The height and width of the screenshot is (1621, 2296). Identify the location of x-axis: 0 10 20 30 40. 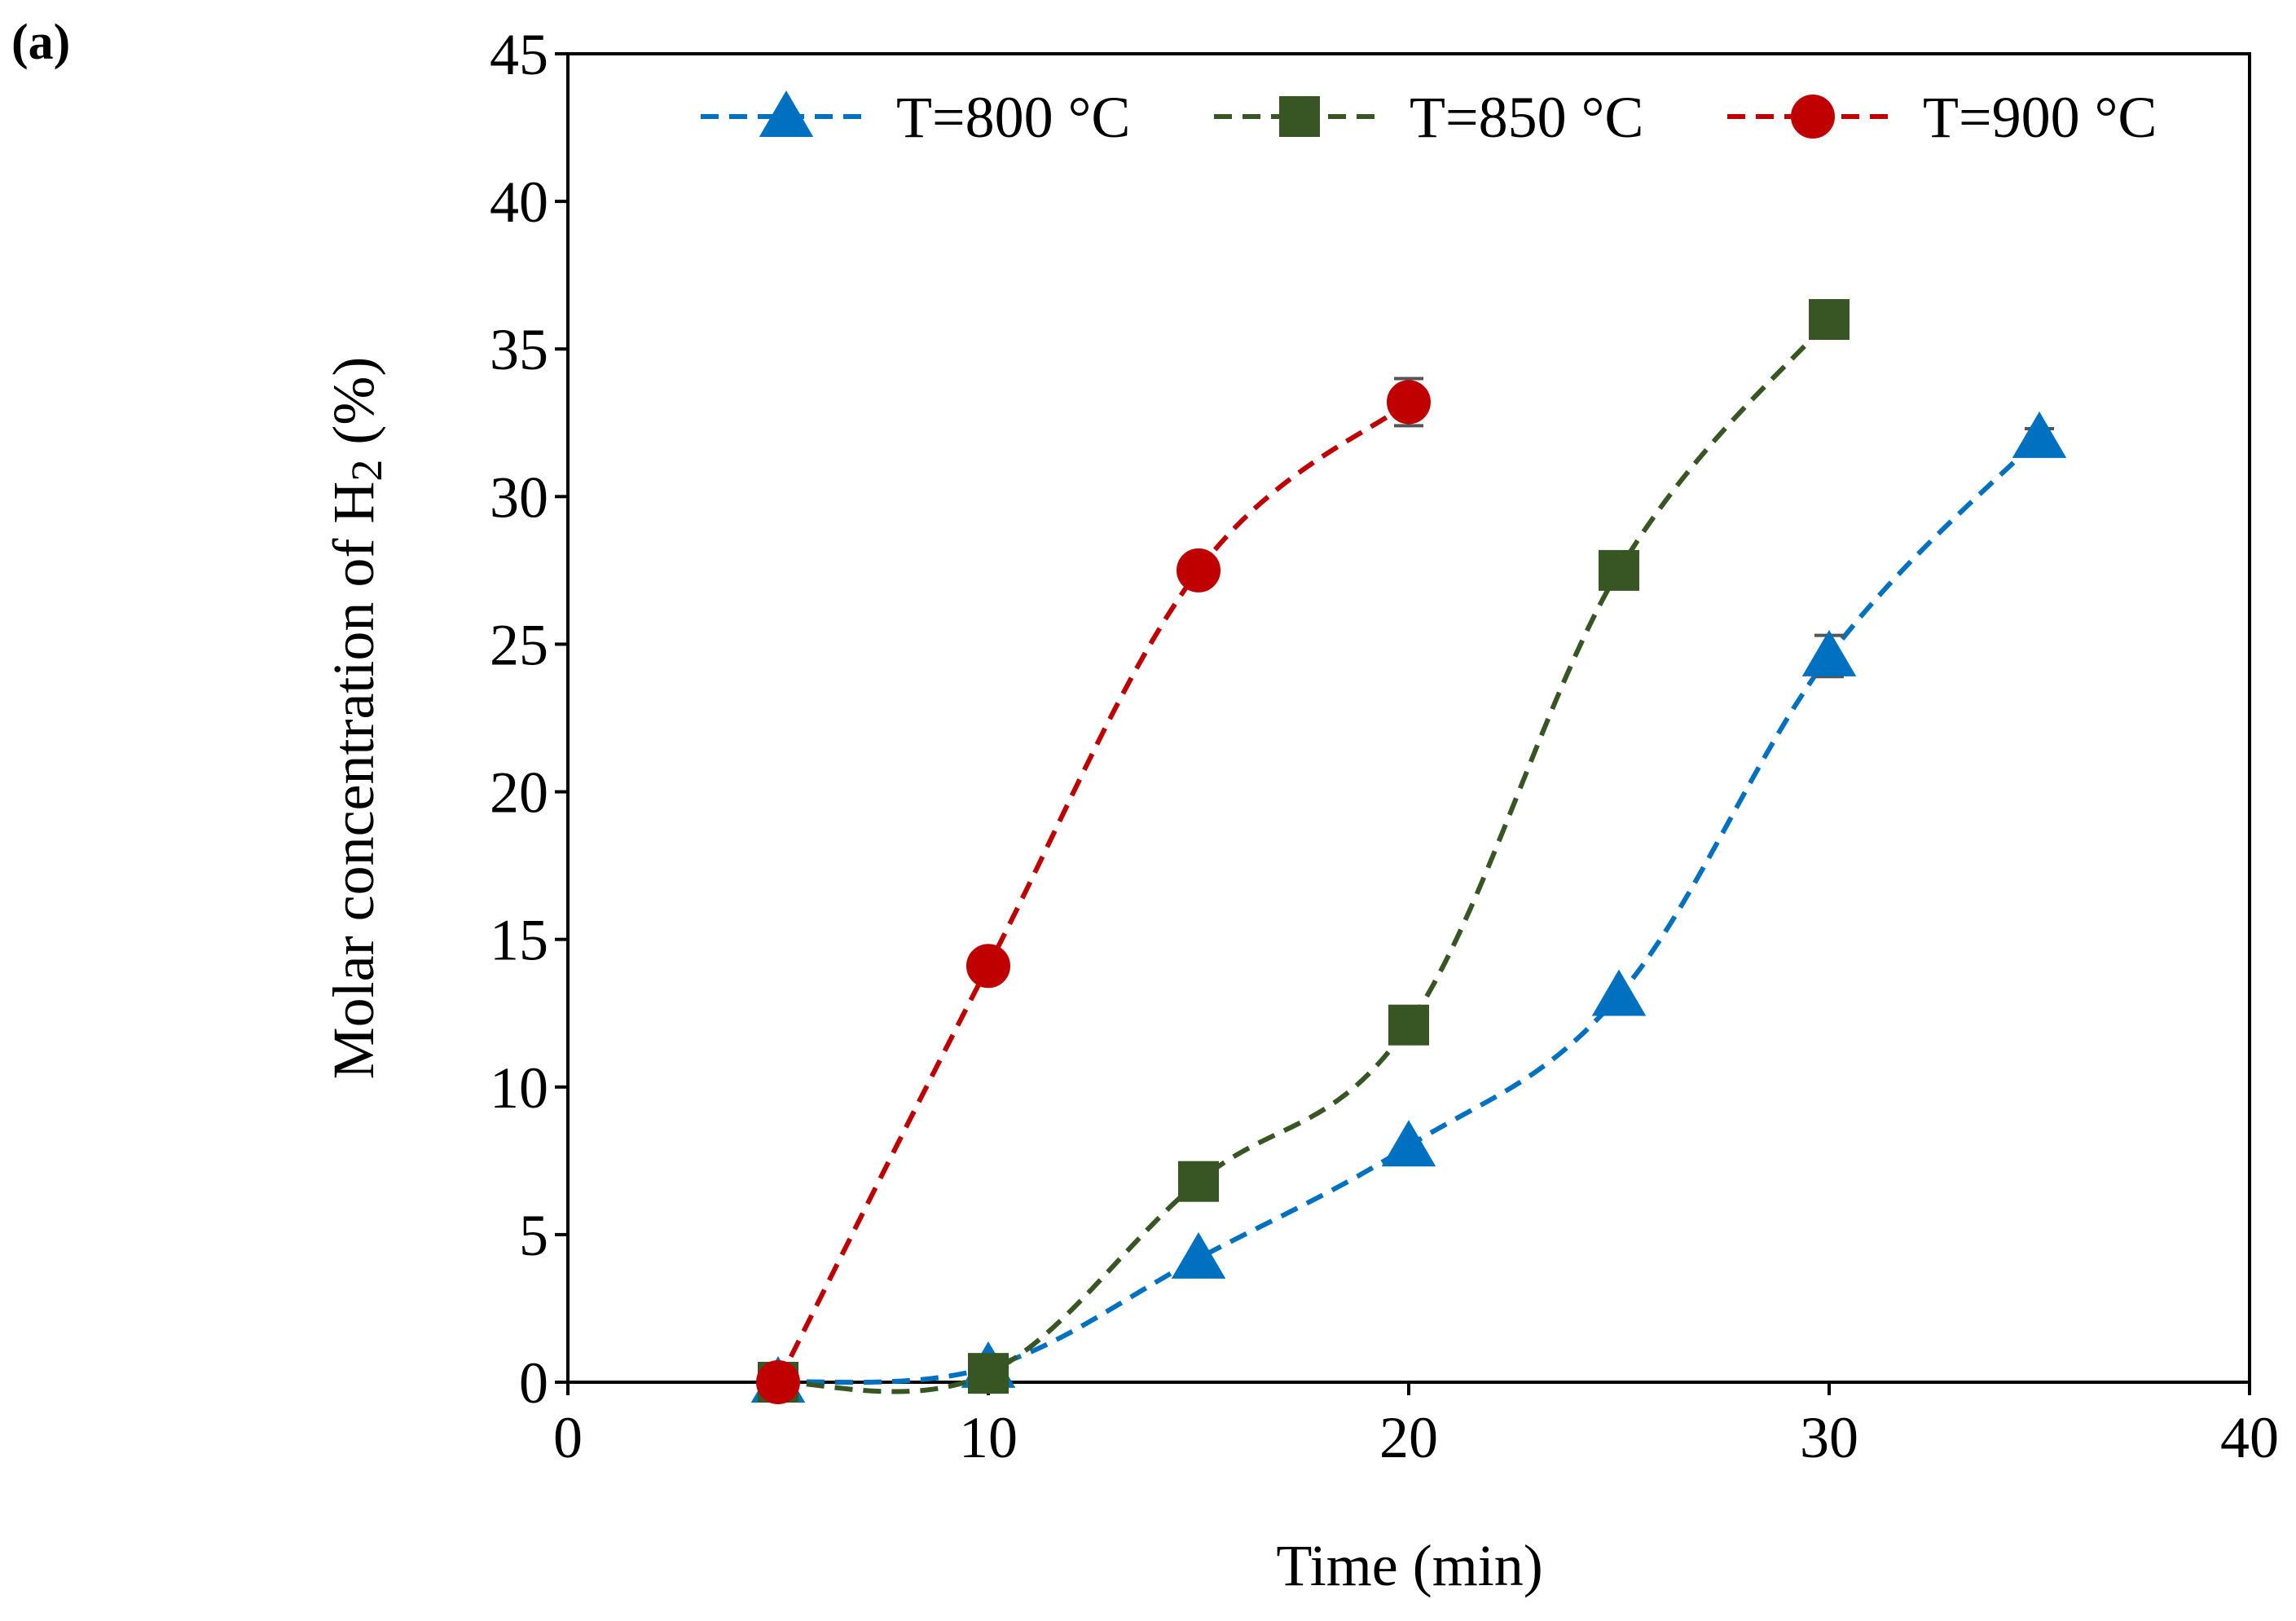
(1416, 1426).